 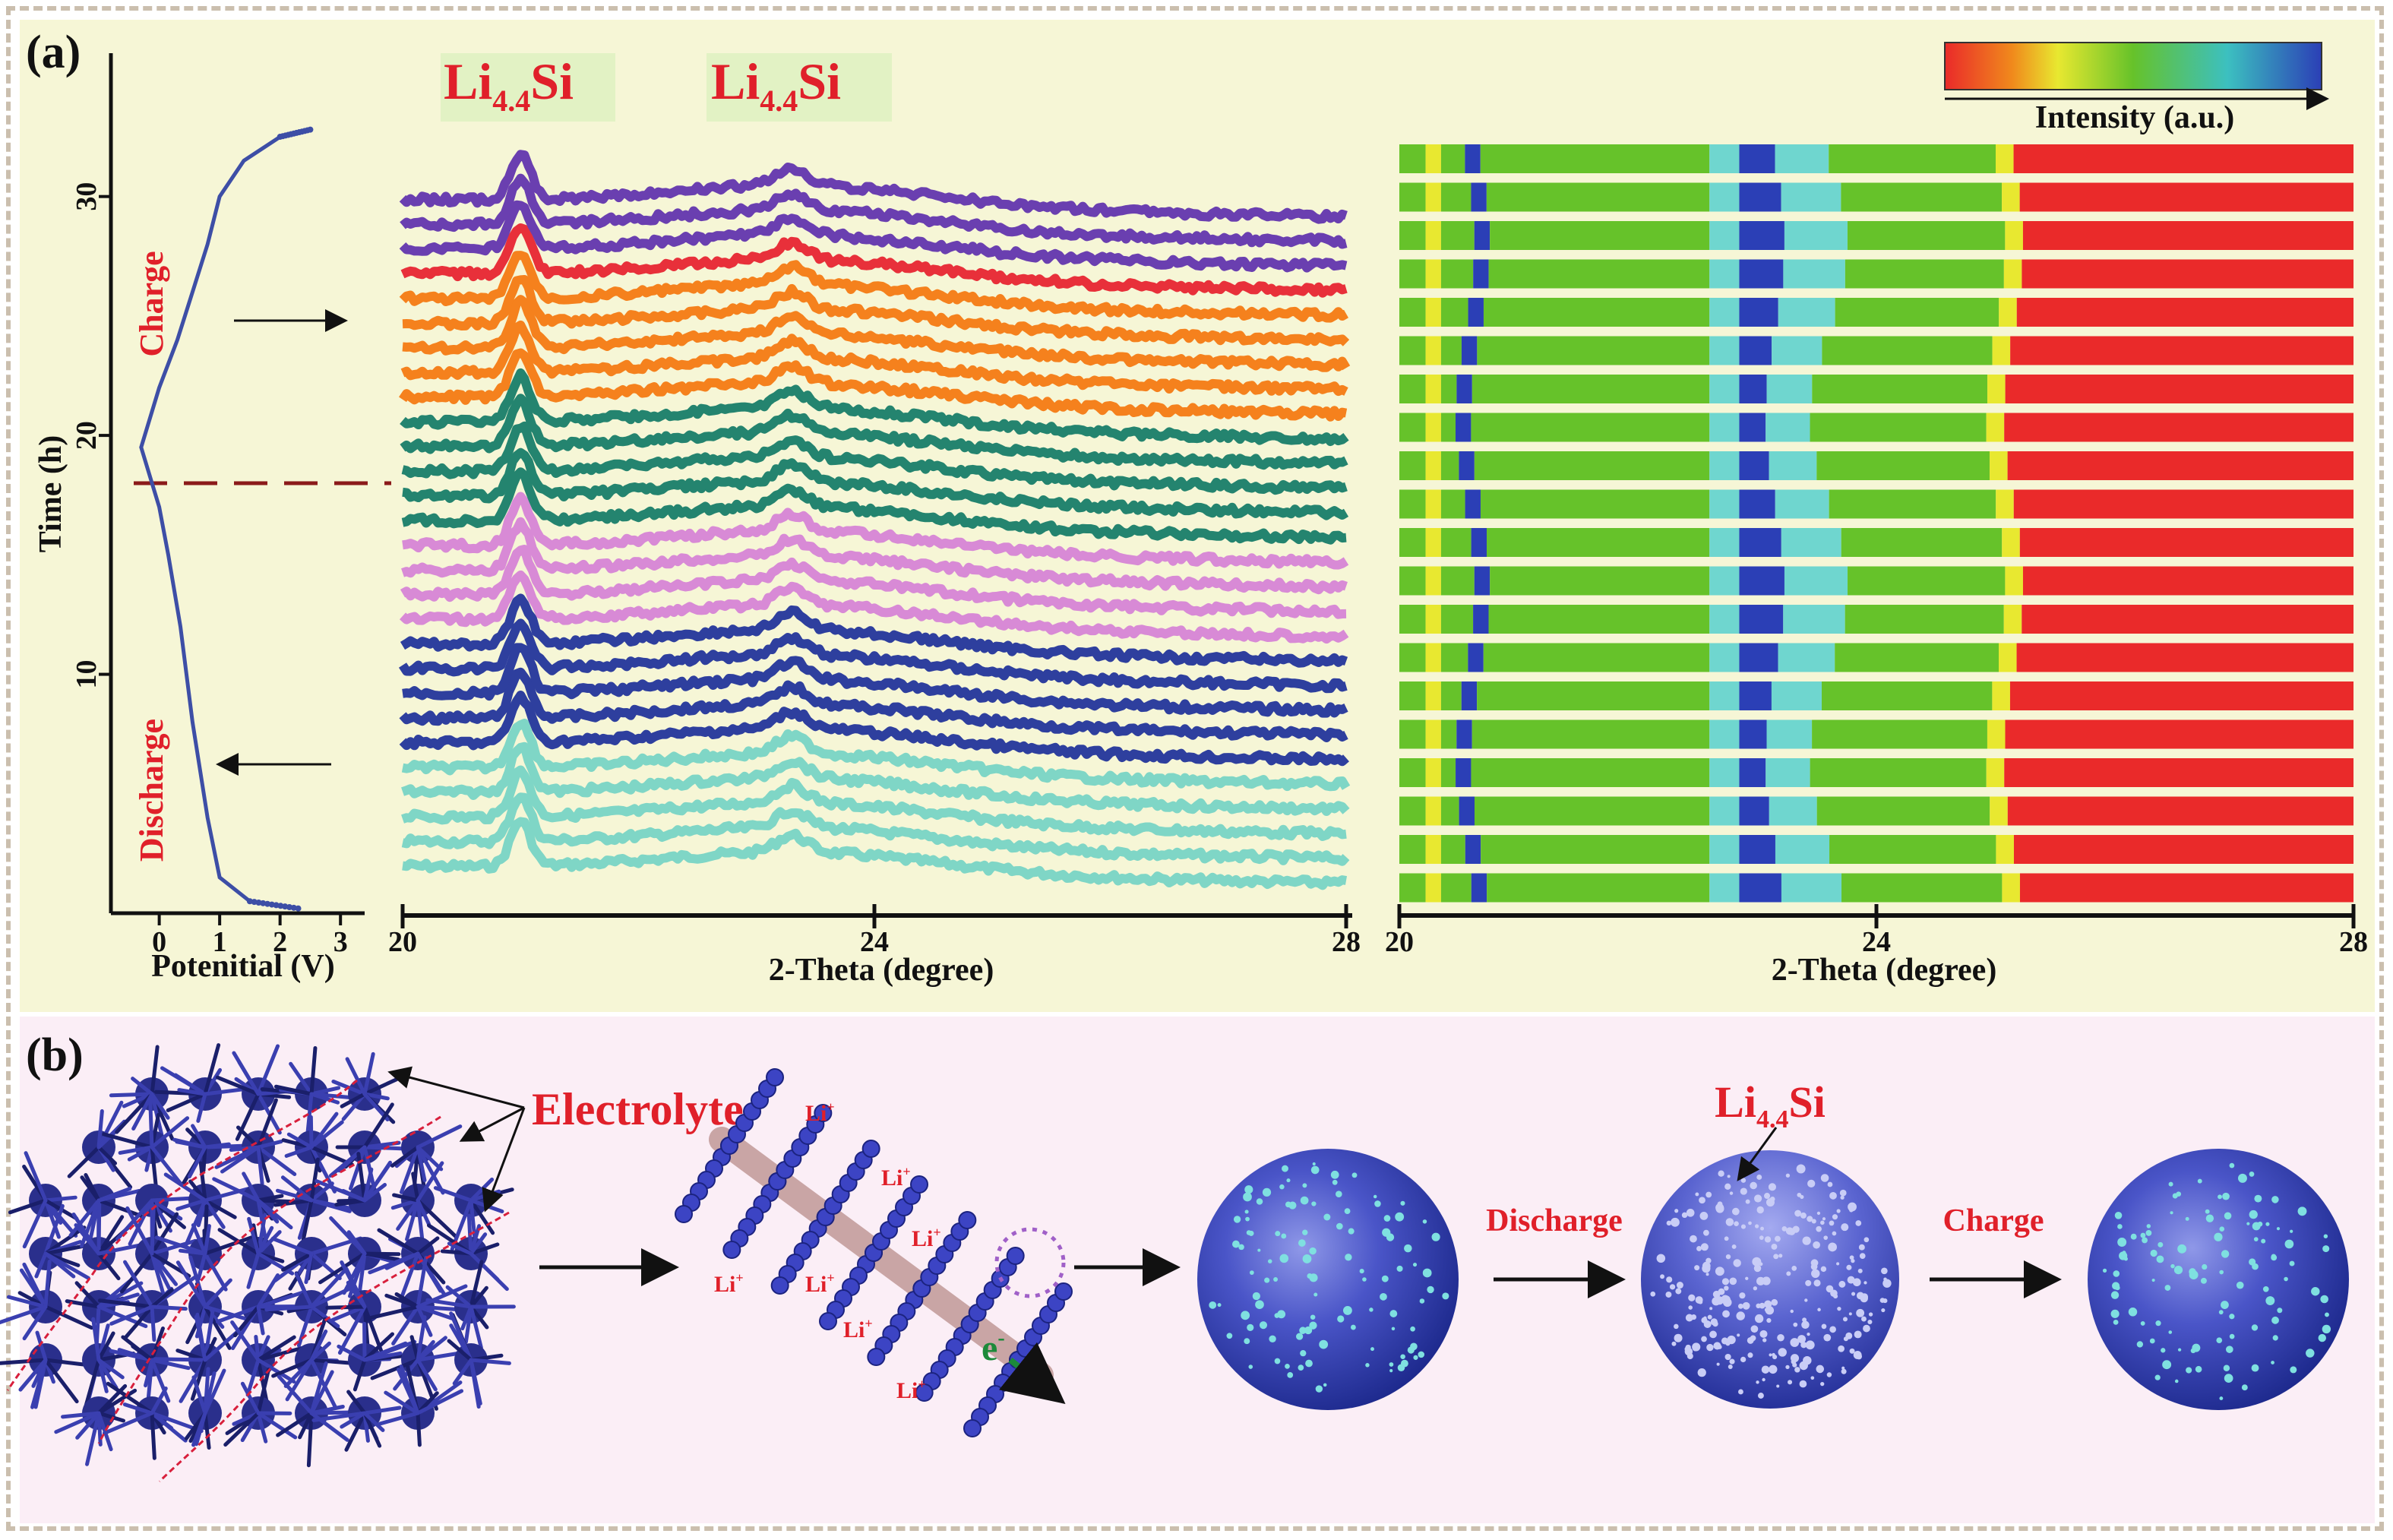 What do you see at coordinates (1346, 942) in the screenshot?
I see `xrd-xtick-label: 28` at bounding box center [1346, 942].